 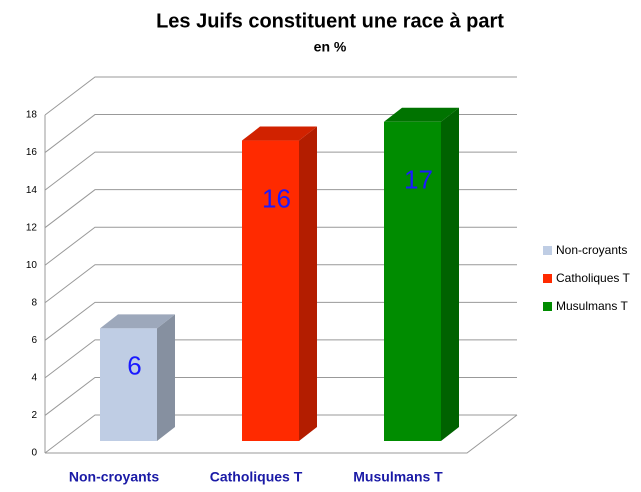 I want to click on y-tick-label: 8, so click(x=34, y=302).